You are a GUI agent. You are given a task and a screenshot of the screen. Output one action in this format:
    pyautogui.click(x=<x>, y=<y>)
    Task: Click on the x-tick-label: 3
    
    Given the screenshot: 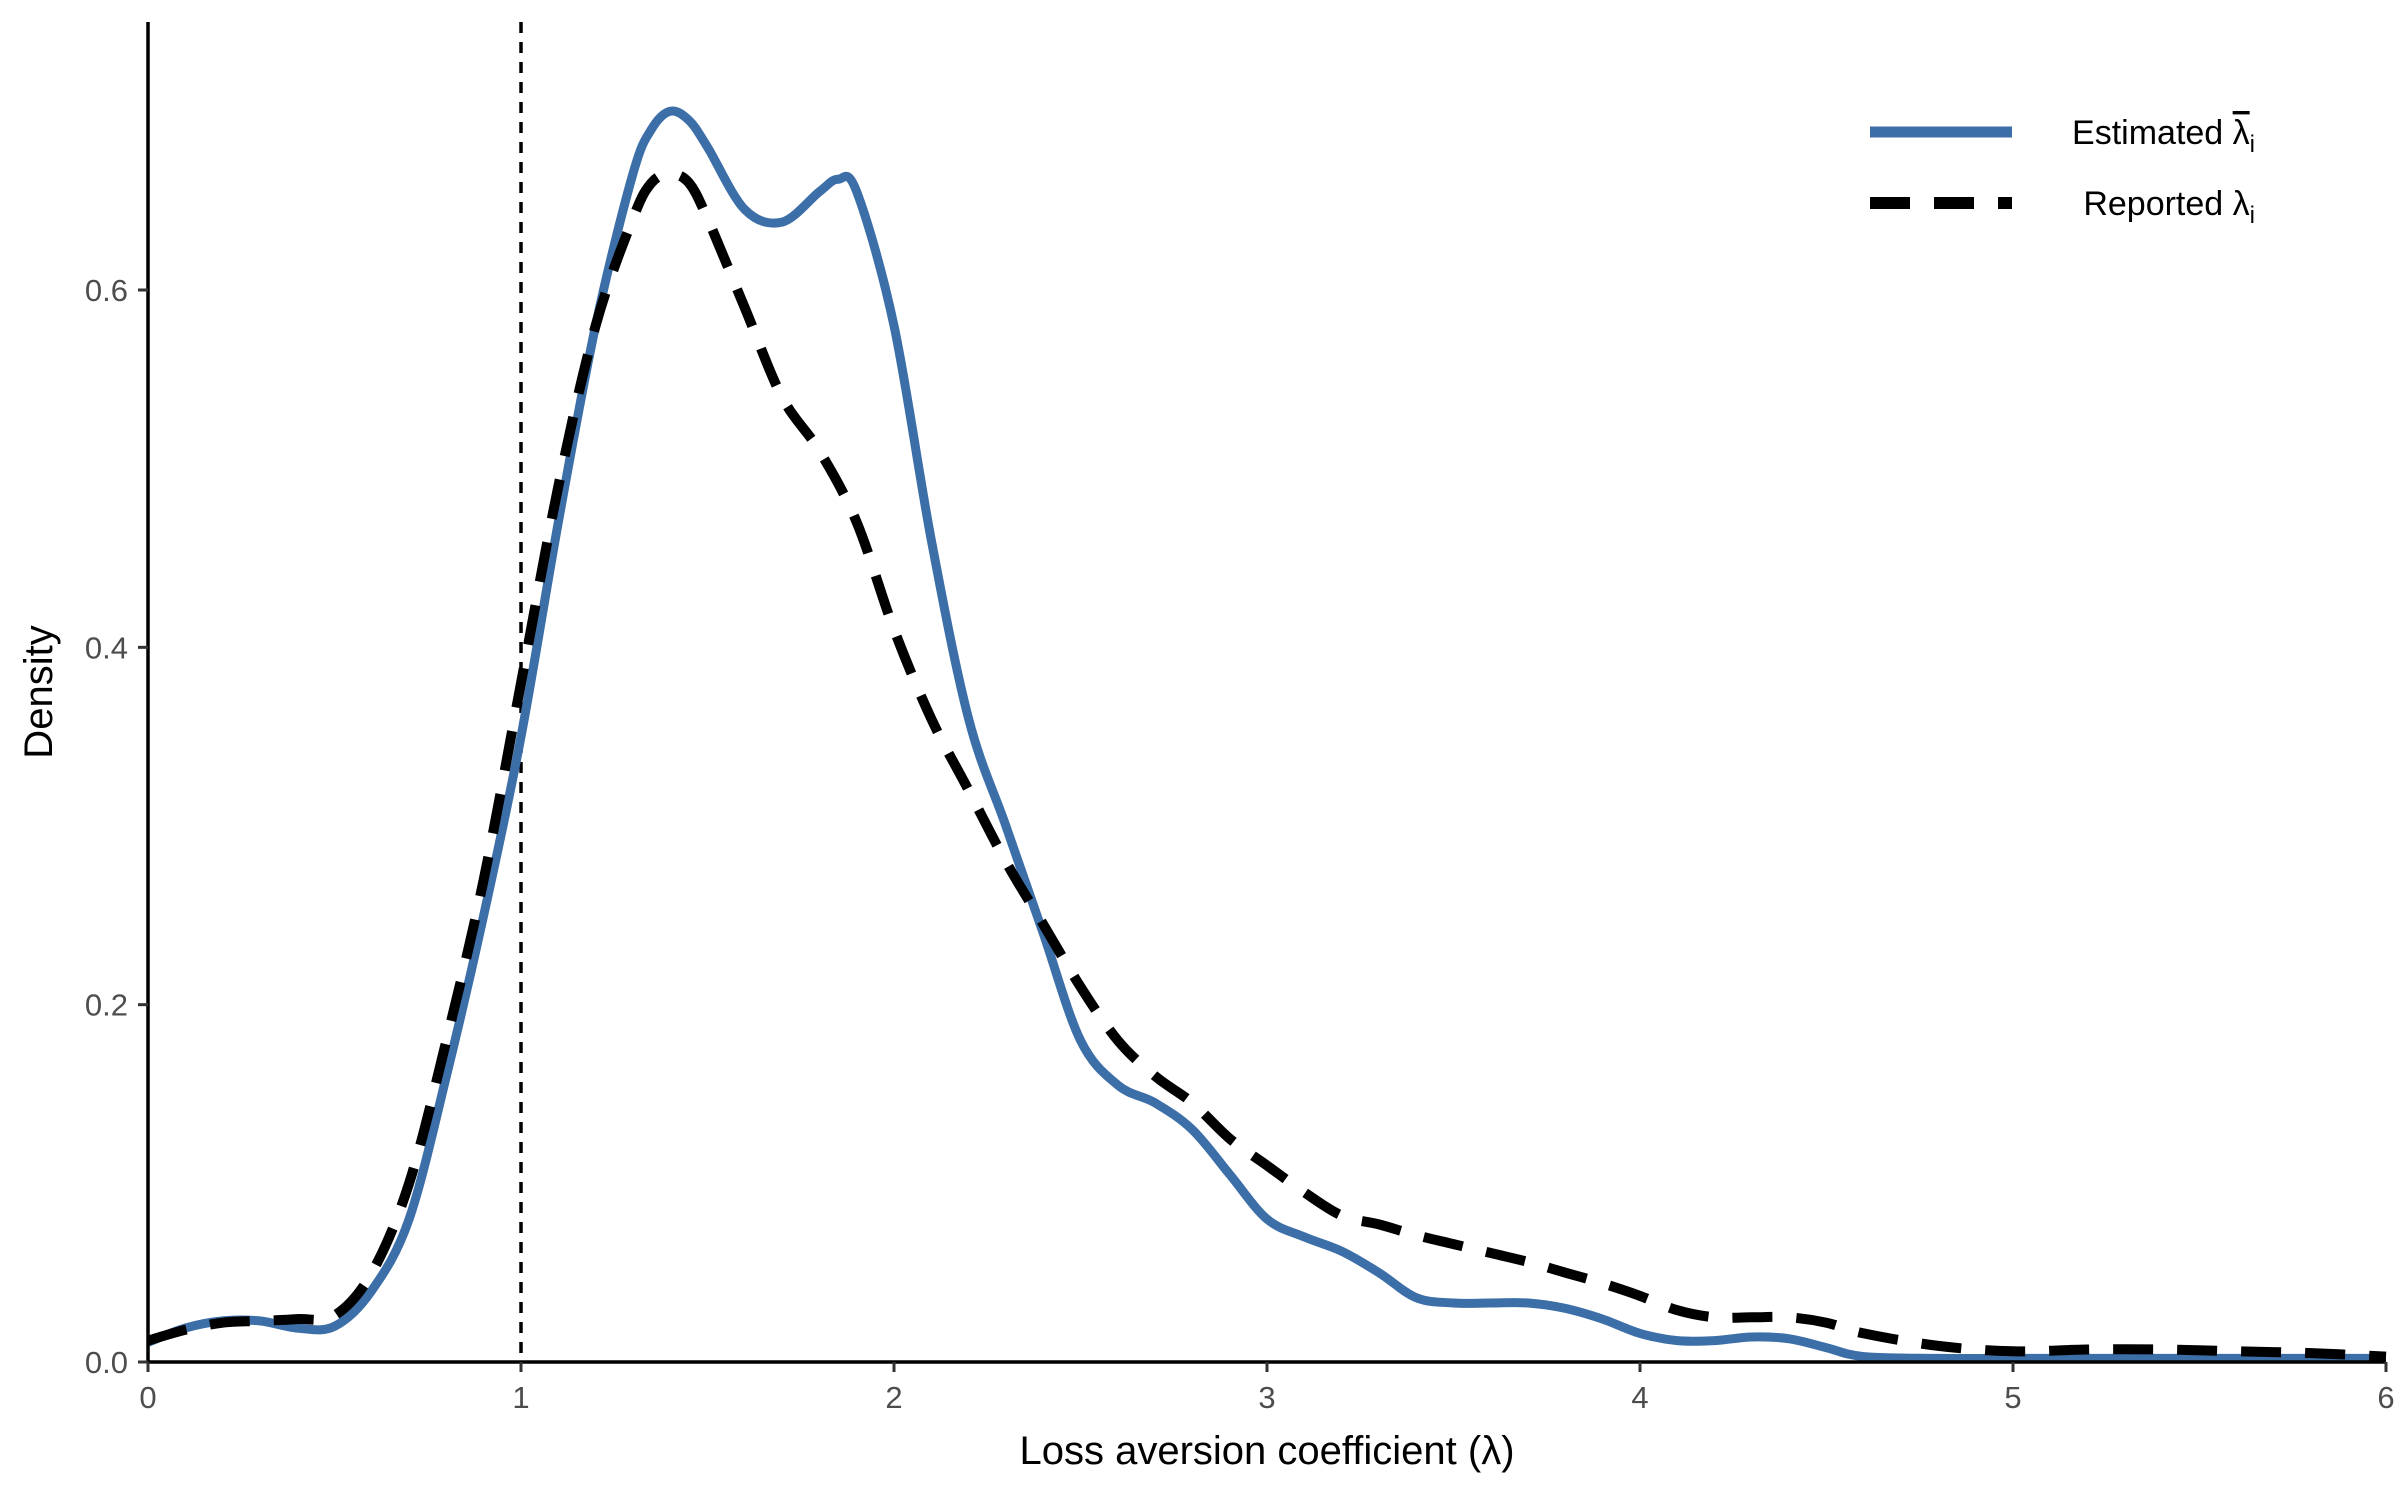 What is the action you would take?
    pyautogui.click(x=1266, y=1397)
    